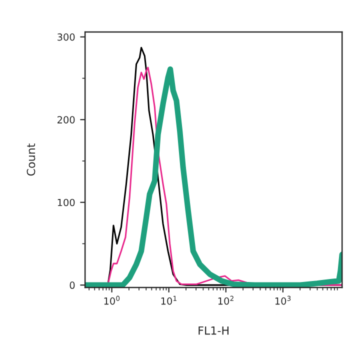 This screenshot has width=362, height=355. Describe the element at coordinates (31, 160) in the screenshot. I see `y-axis-title: Count` at that location.